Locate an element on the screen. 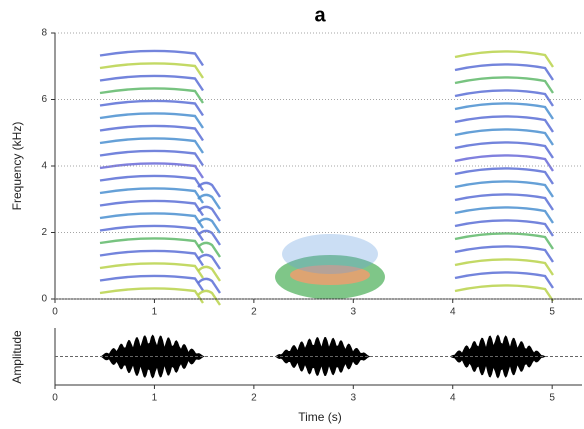  y-tick-label: 8 is located at coordinates (44, 33).